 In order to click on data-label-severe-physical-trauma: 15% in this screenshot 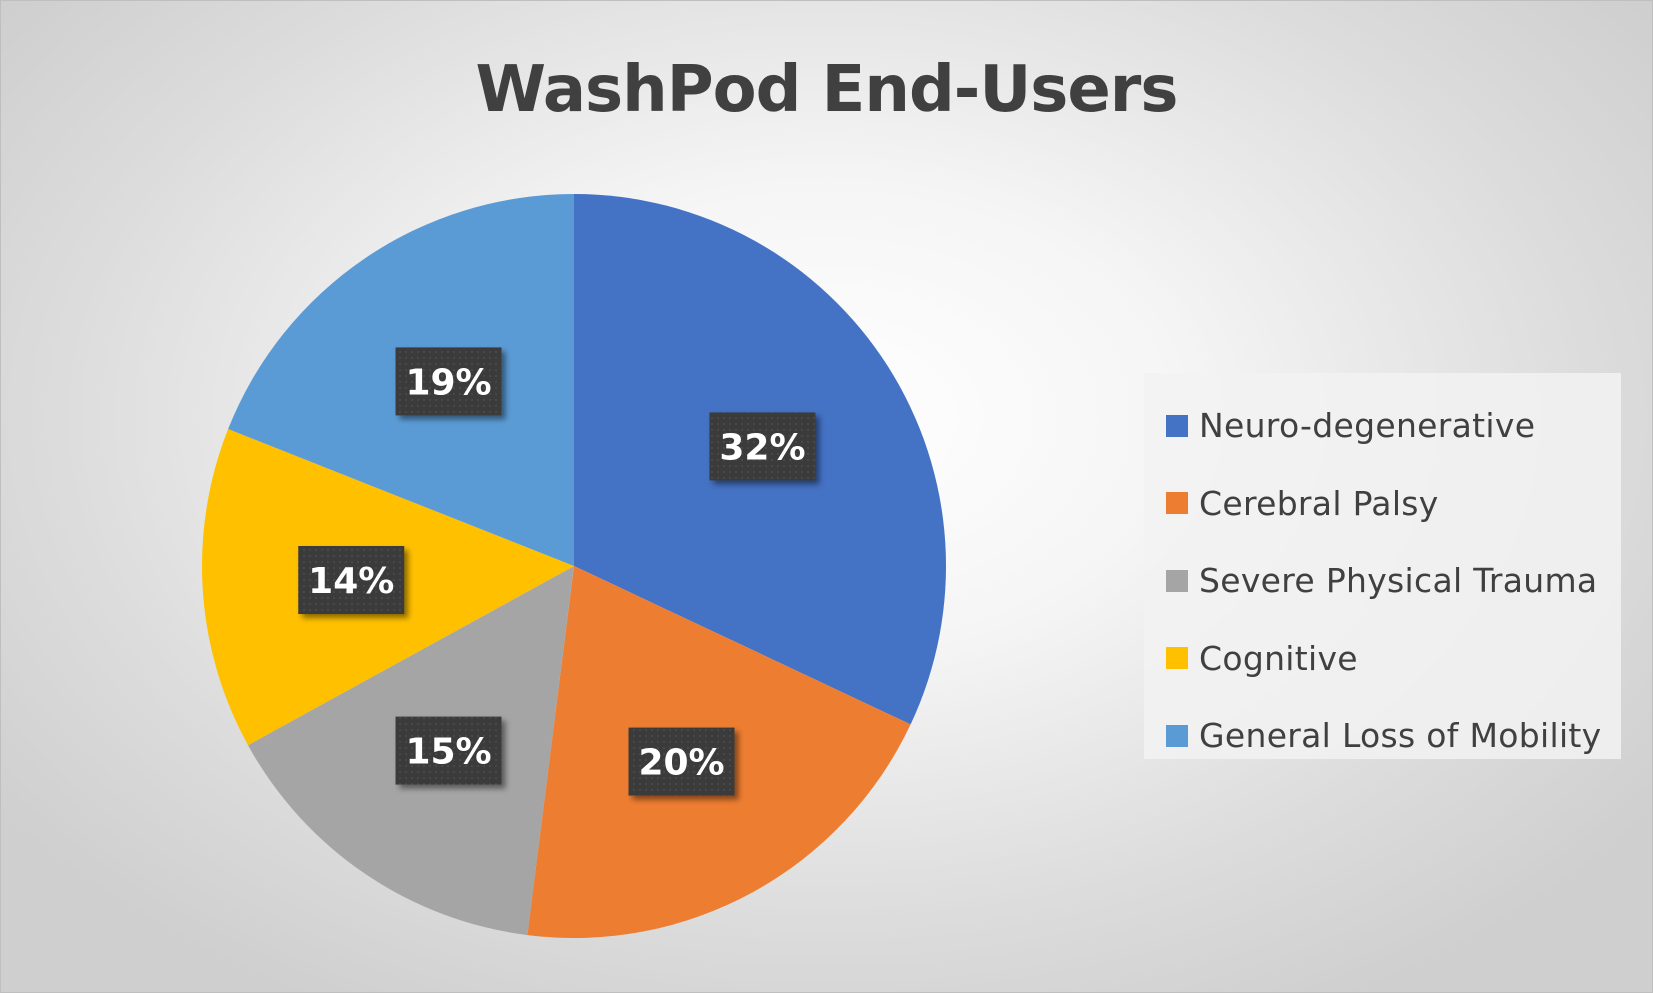, I will do `click(448, 750)`.